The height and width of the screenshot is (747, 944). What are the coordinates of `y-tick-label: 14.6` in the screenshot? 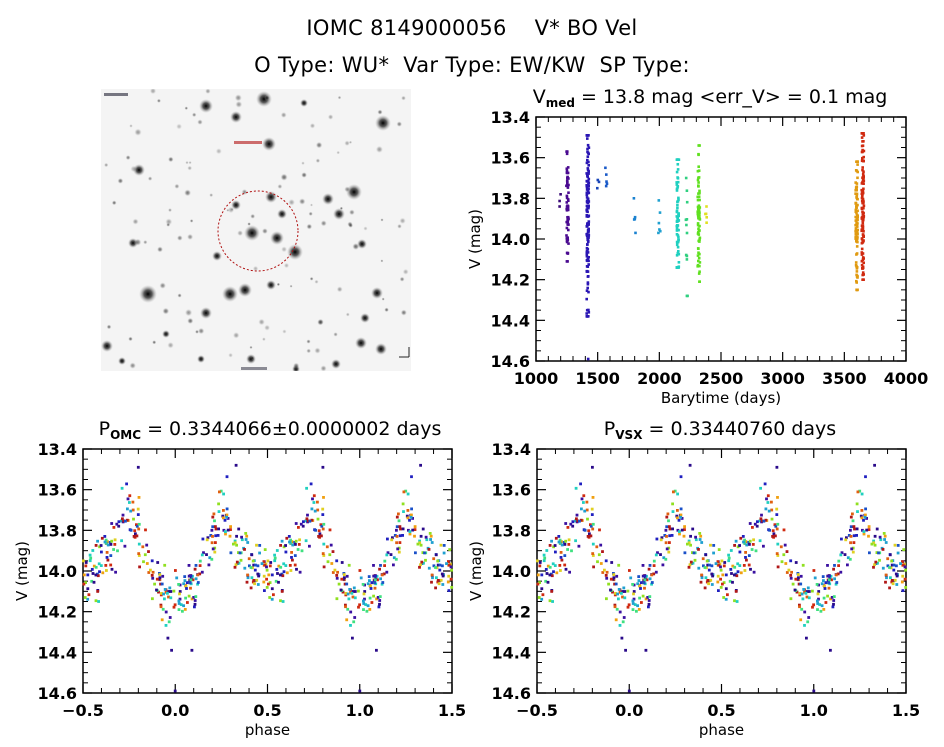 It's located at (510, 361).